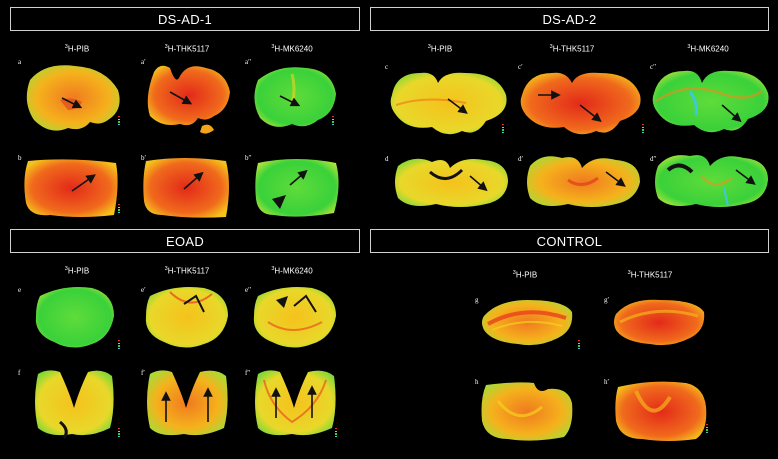  Describe the element at coordinates (711, 181) in the screenshot. I see `autoradiograph-d2` at that location.